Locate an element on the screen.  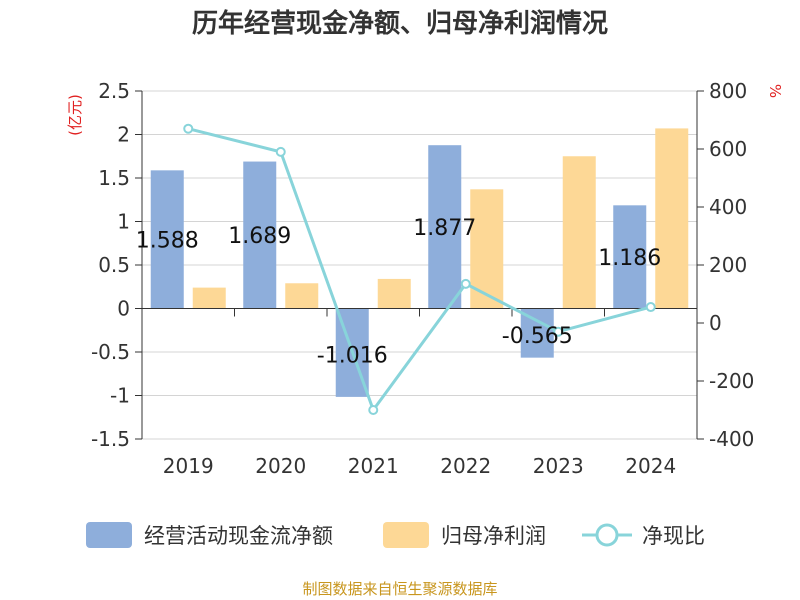
legend-label-ratio: 净现比 is located at coordinates (673, 536).